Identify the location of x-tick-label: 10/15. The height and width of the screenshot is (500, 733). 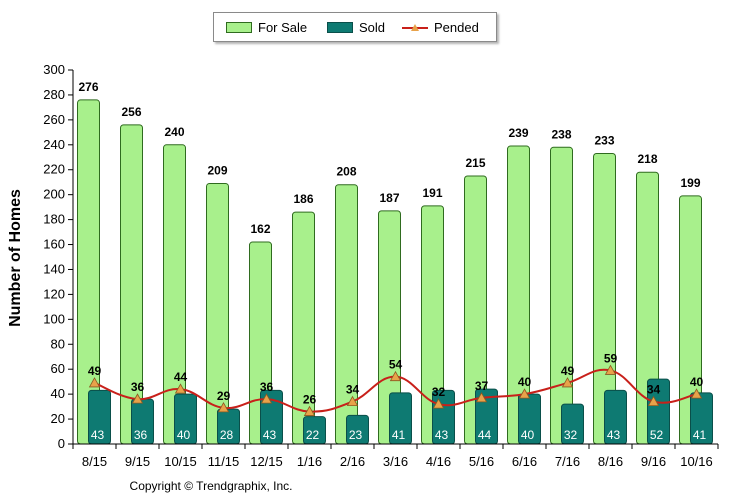
(180, 461).